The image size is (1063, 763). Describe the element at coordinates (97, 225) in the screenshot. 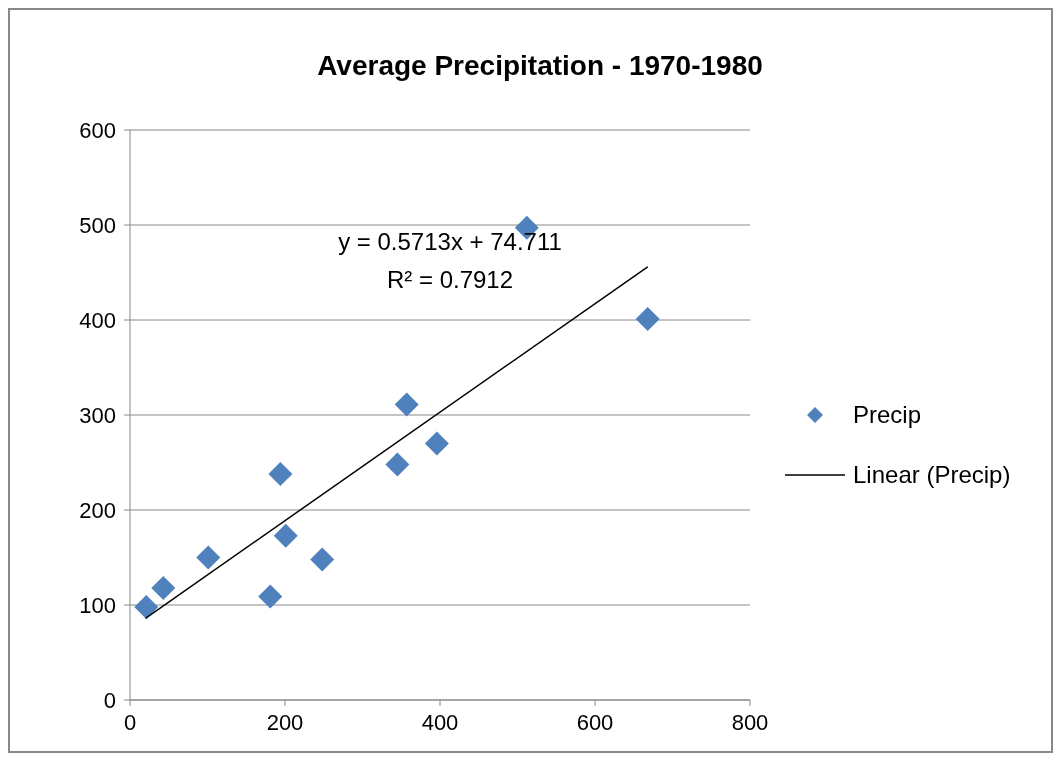

I see `y-tick-label: 500` at that location.